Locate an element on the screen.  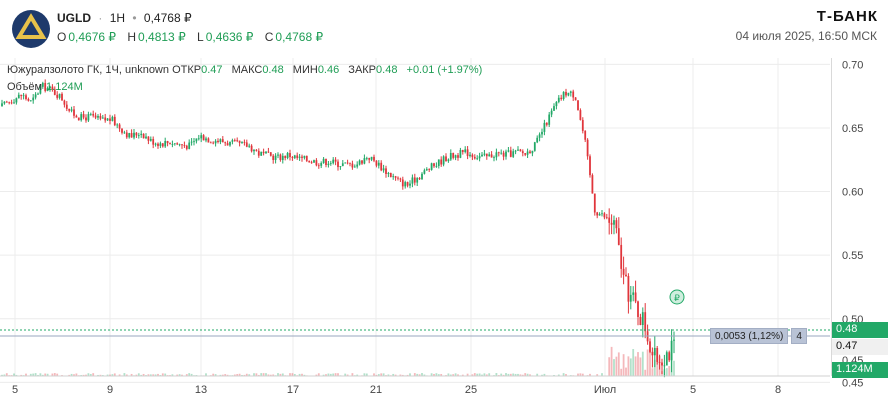
interval-label: 1H is located at coordinates (117, 18).